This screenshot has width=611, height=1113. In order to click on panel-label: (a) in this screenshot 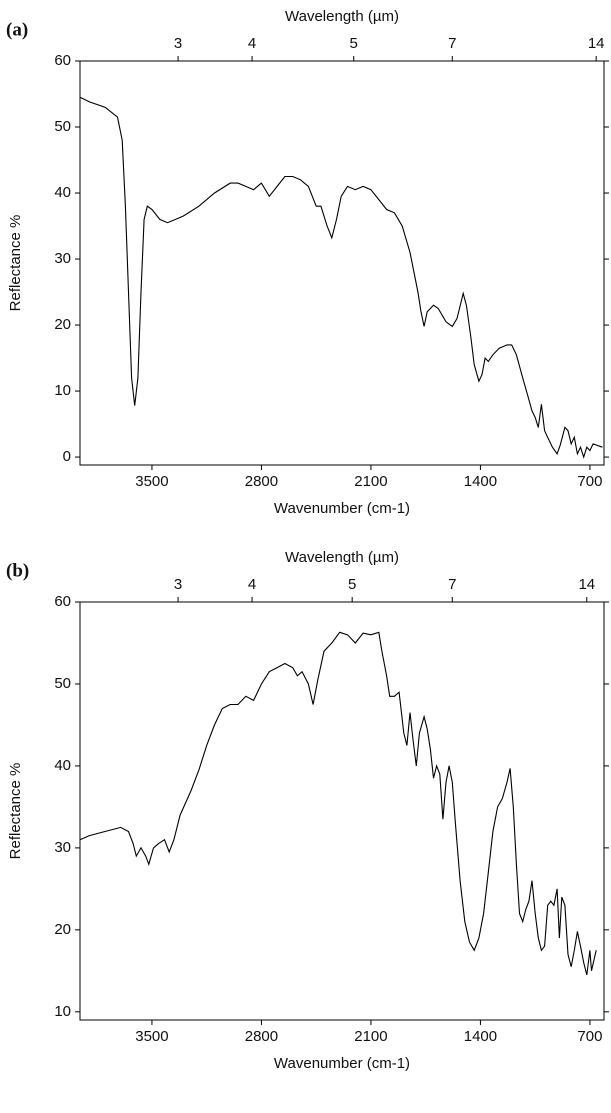, I will do `click(17, 29)`.